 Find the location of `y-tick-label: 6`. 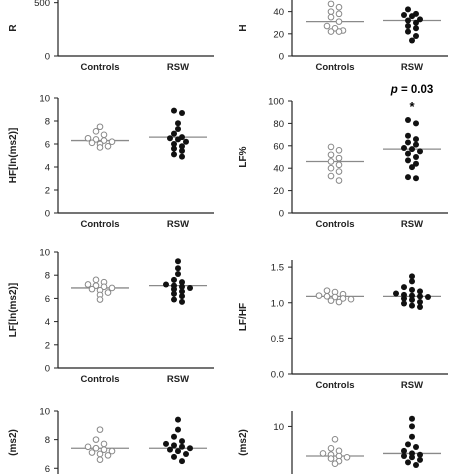

y-tick-label: 6 is located at coordinates (47, 299).